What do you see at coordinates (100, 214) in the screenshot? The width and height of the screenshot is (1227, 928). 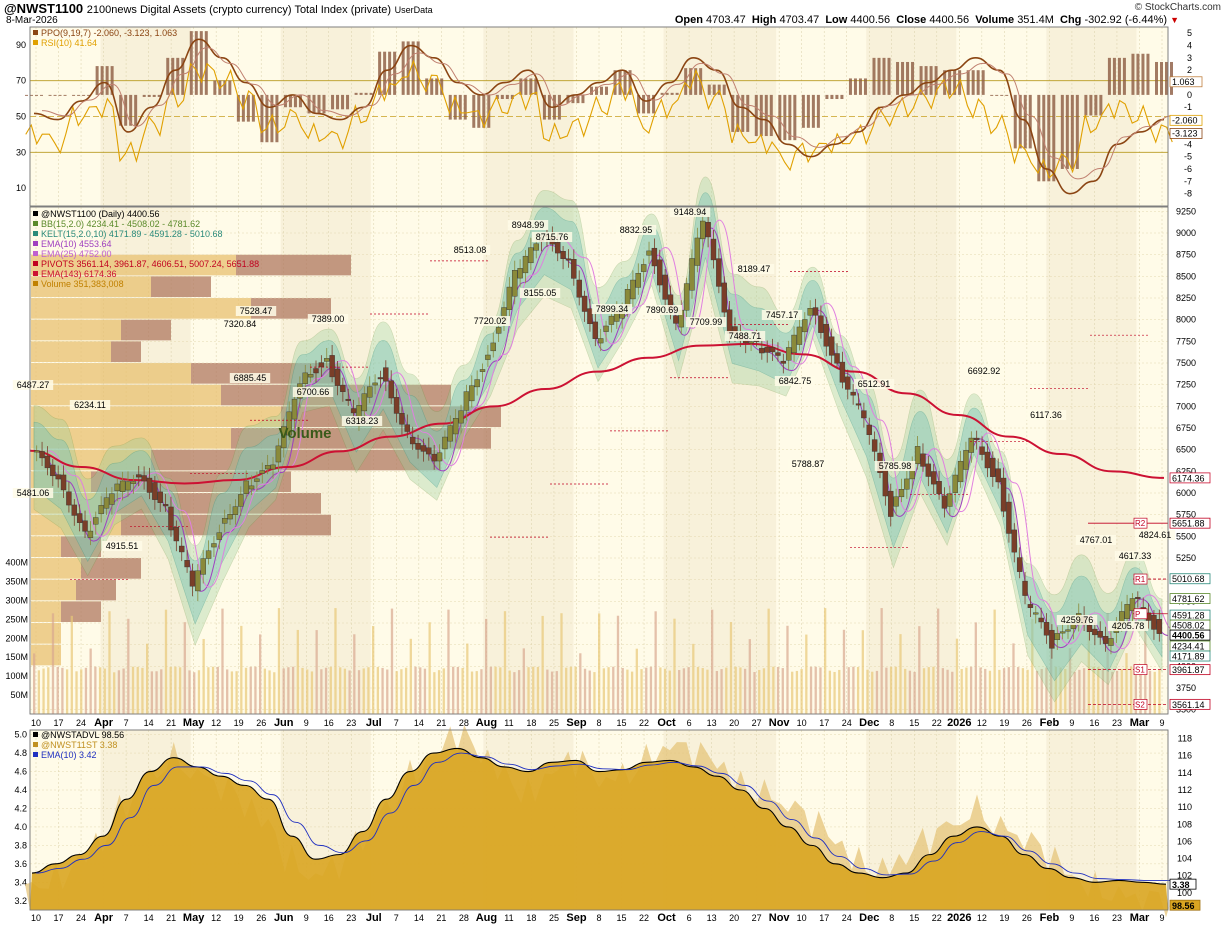 I see `price-legend-text: @NWST1100 (Daily) 4400.56` at bounding box center [100, 214].